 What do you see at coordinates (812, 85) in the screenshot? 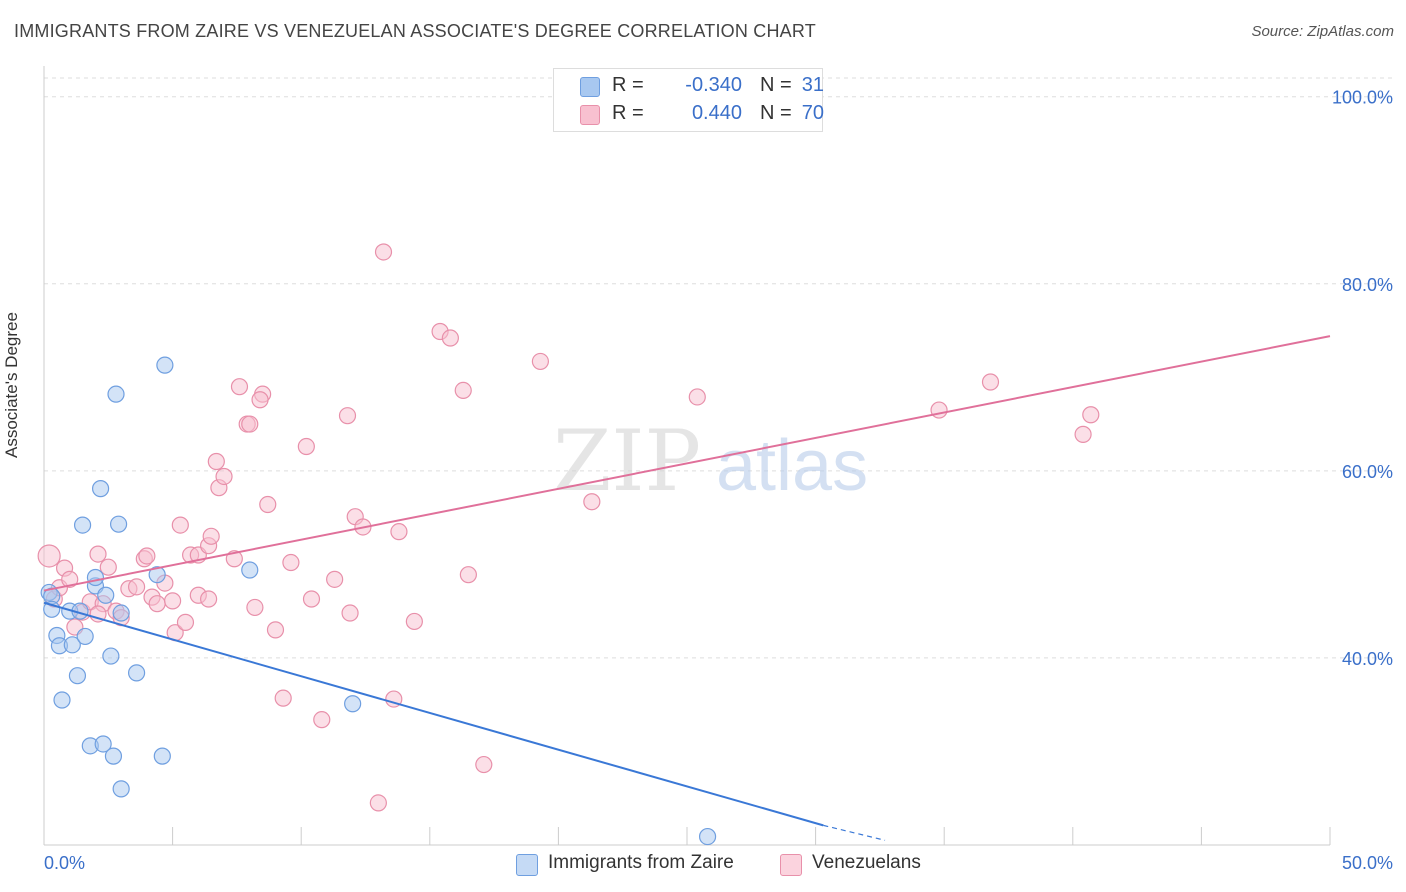
I see `n-value: 31` at bounding box center [812, 85].